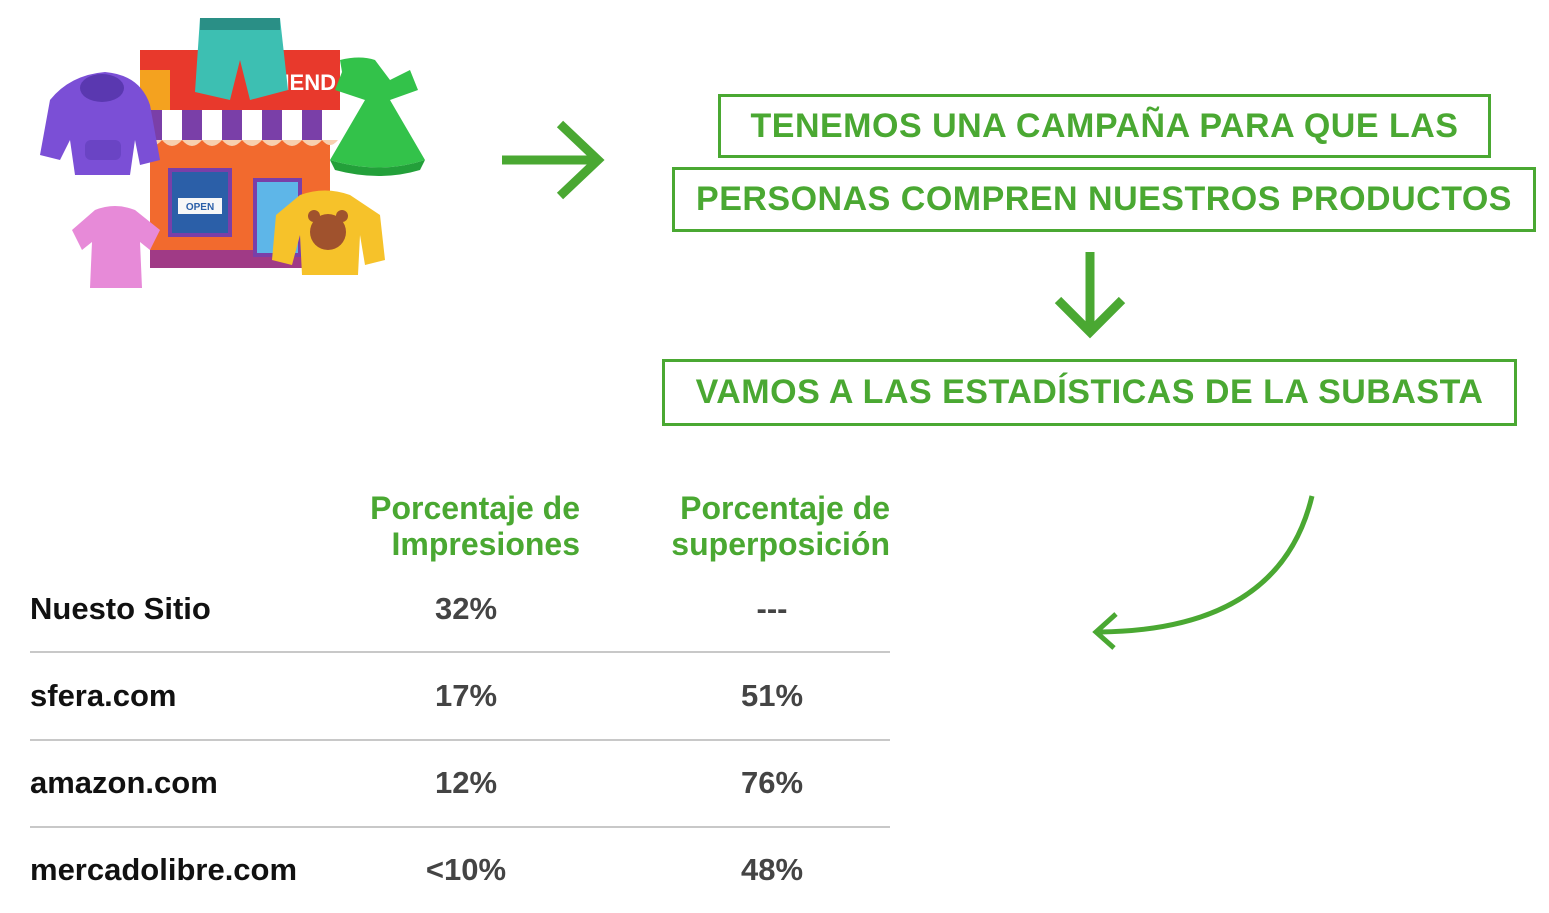 The width and height of the screenshot is (1549, 913). I want to click on green-dress-icon, so click(377, 116).